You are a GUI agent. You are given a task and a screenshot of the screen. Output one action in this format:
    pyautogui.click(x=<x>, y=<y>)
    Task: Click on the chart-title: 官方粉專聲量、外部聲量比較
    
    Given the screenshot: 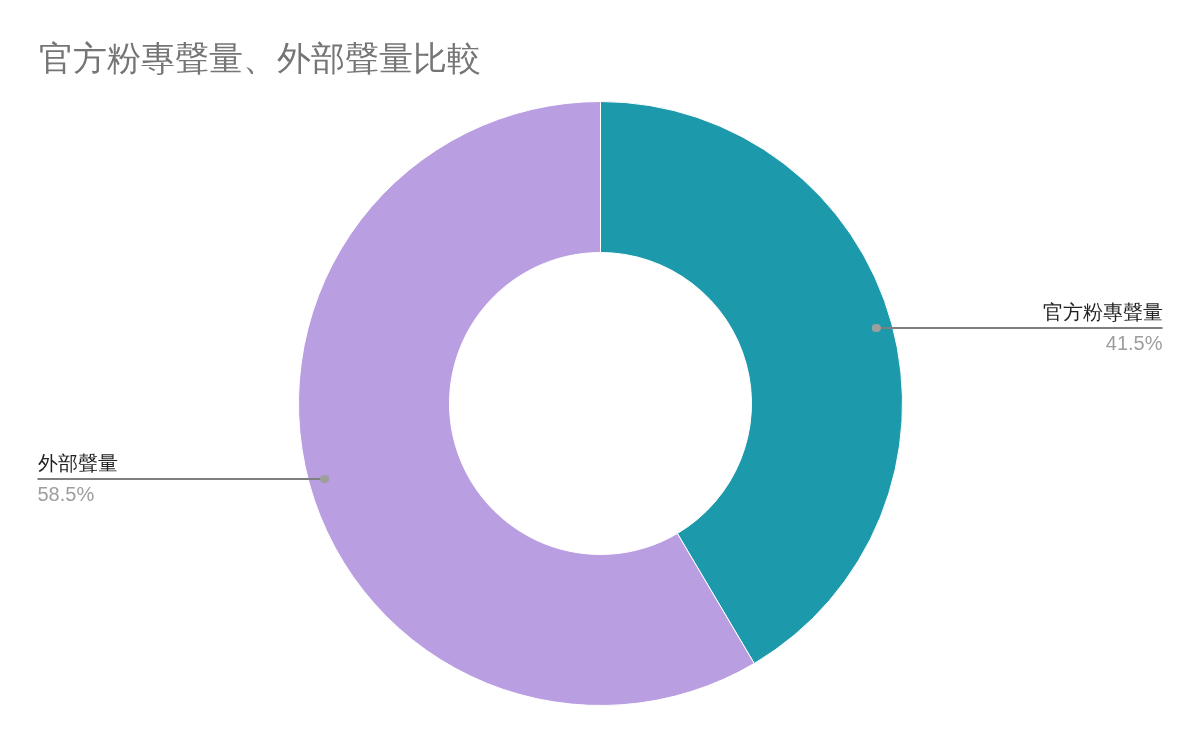 What is the action you would take?
    pyautogui.click(x=259, y=57)
    